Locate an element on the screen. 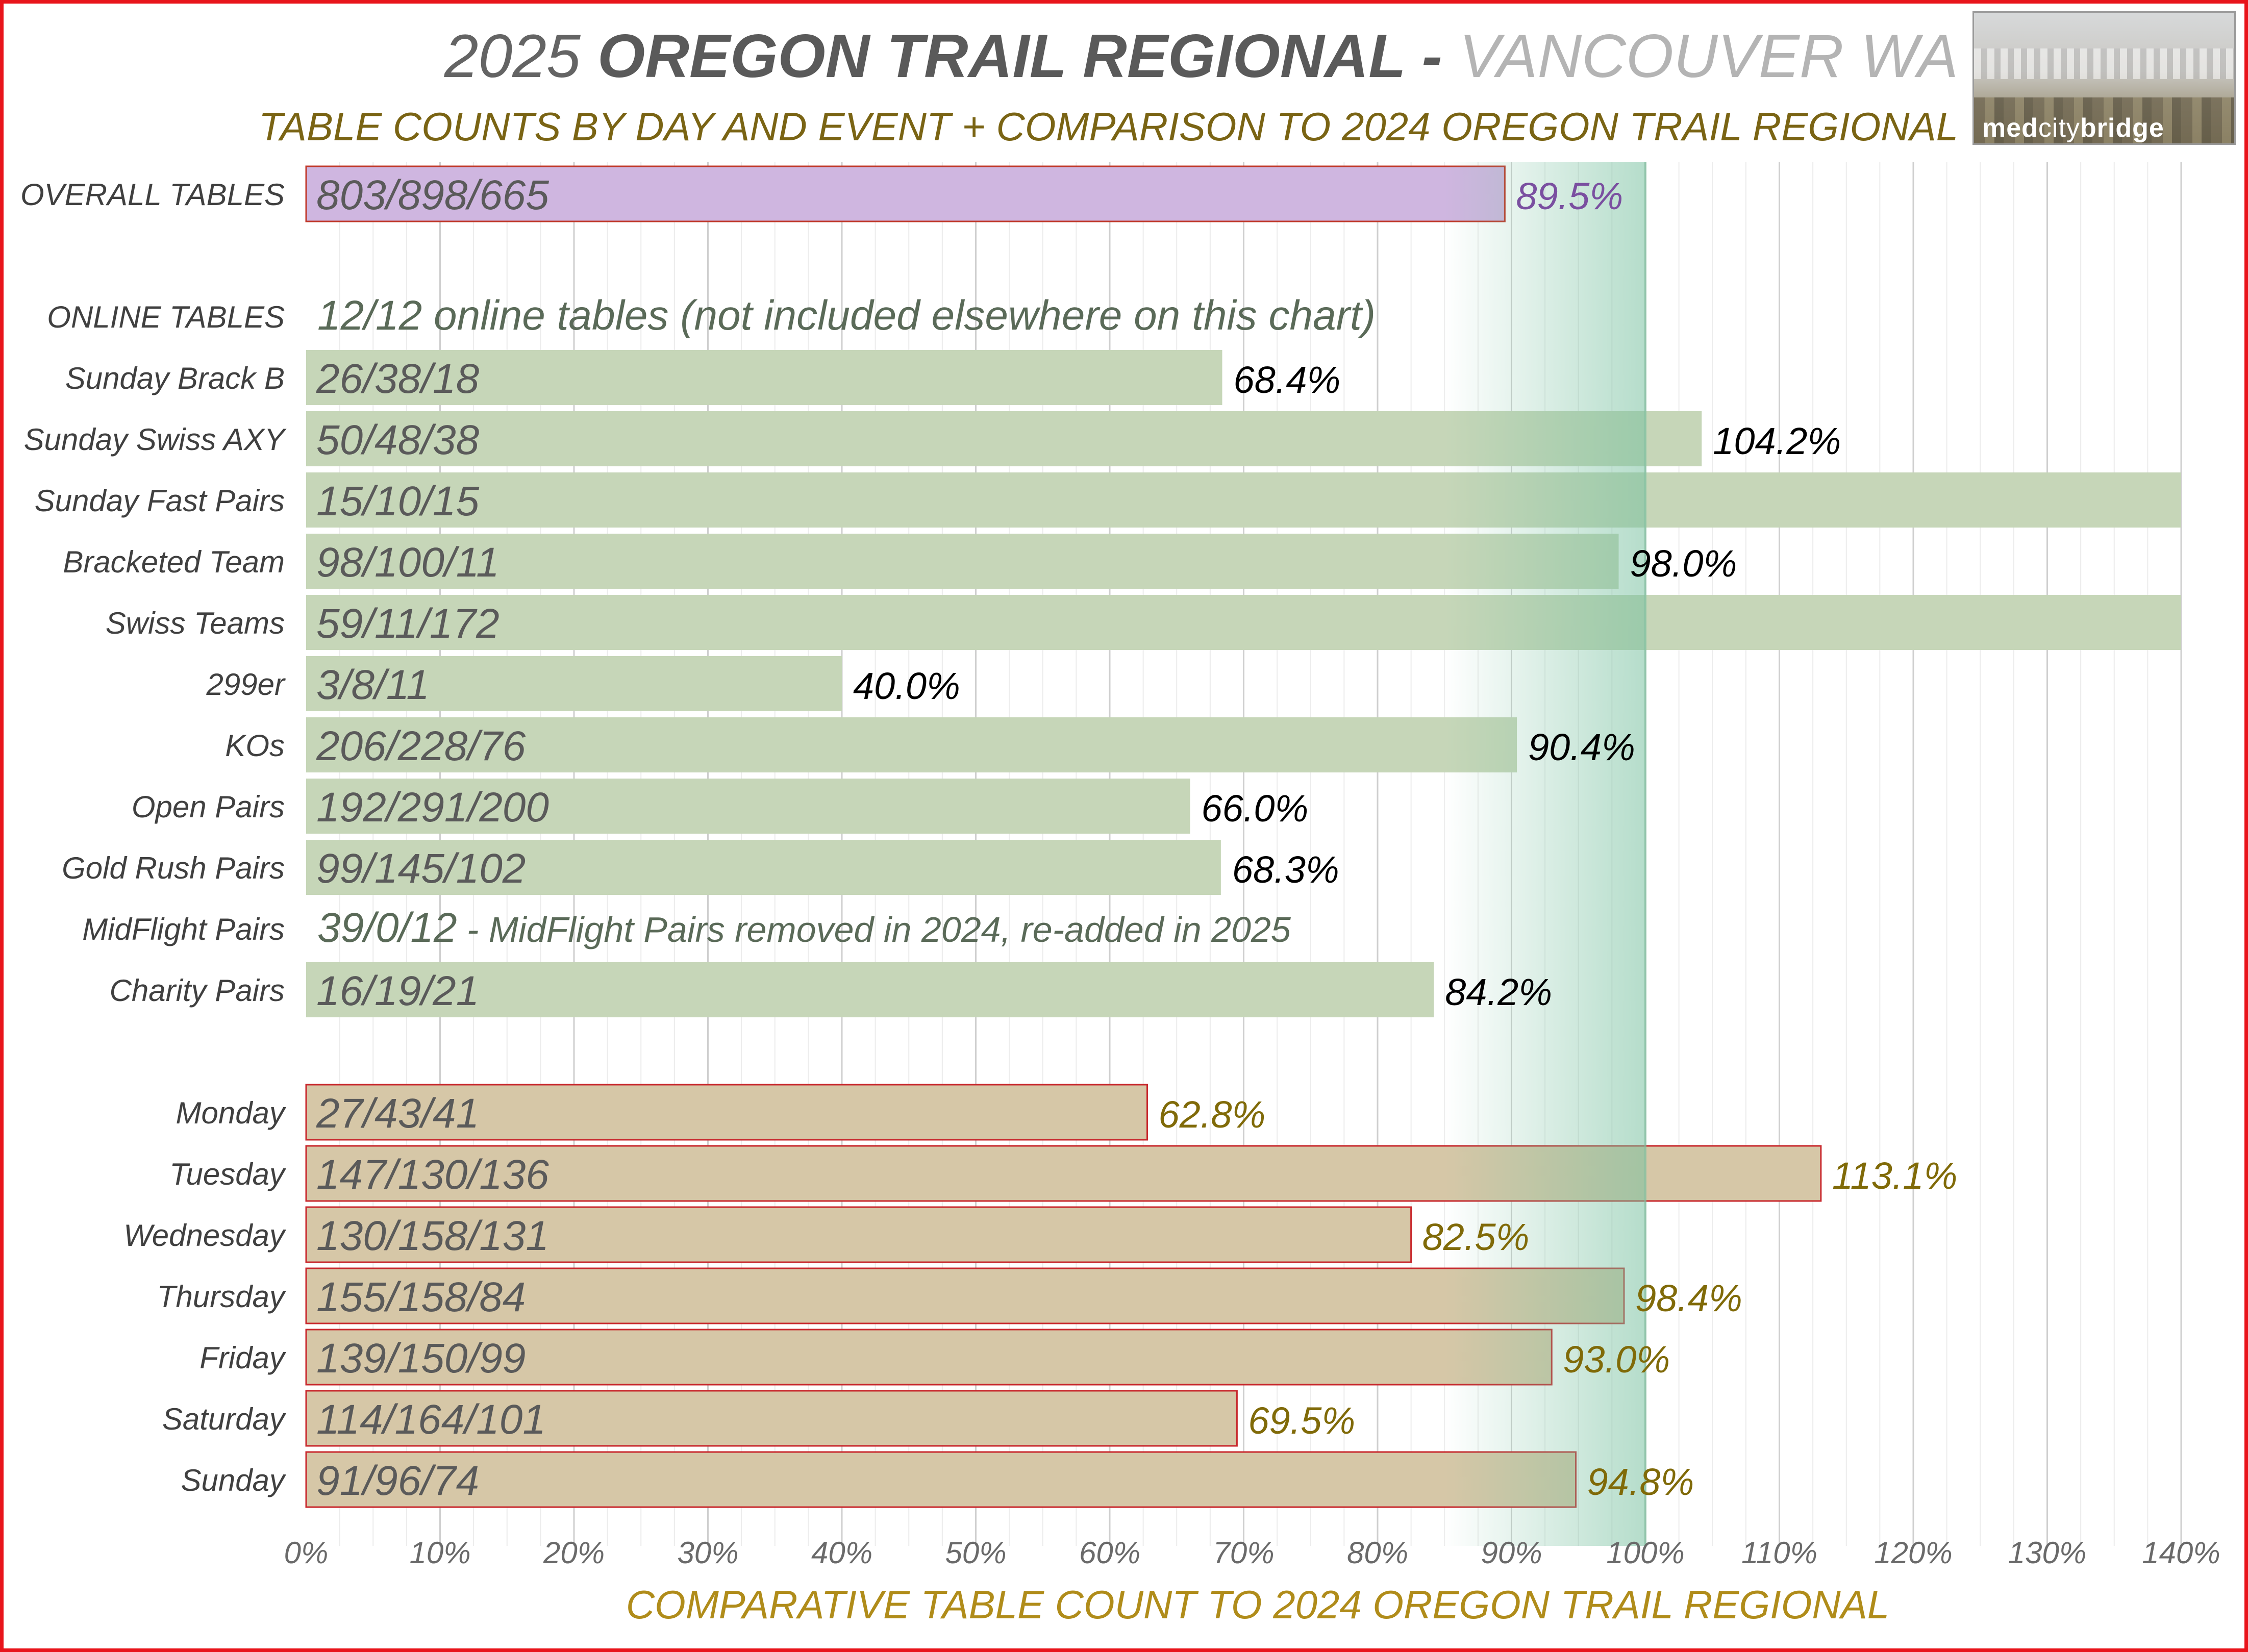 This screenshot has width=2248, height=1652. title-location: VANCOUVER WA is located at coordinates (1709, 56).